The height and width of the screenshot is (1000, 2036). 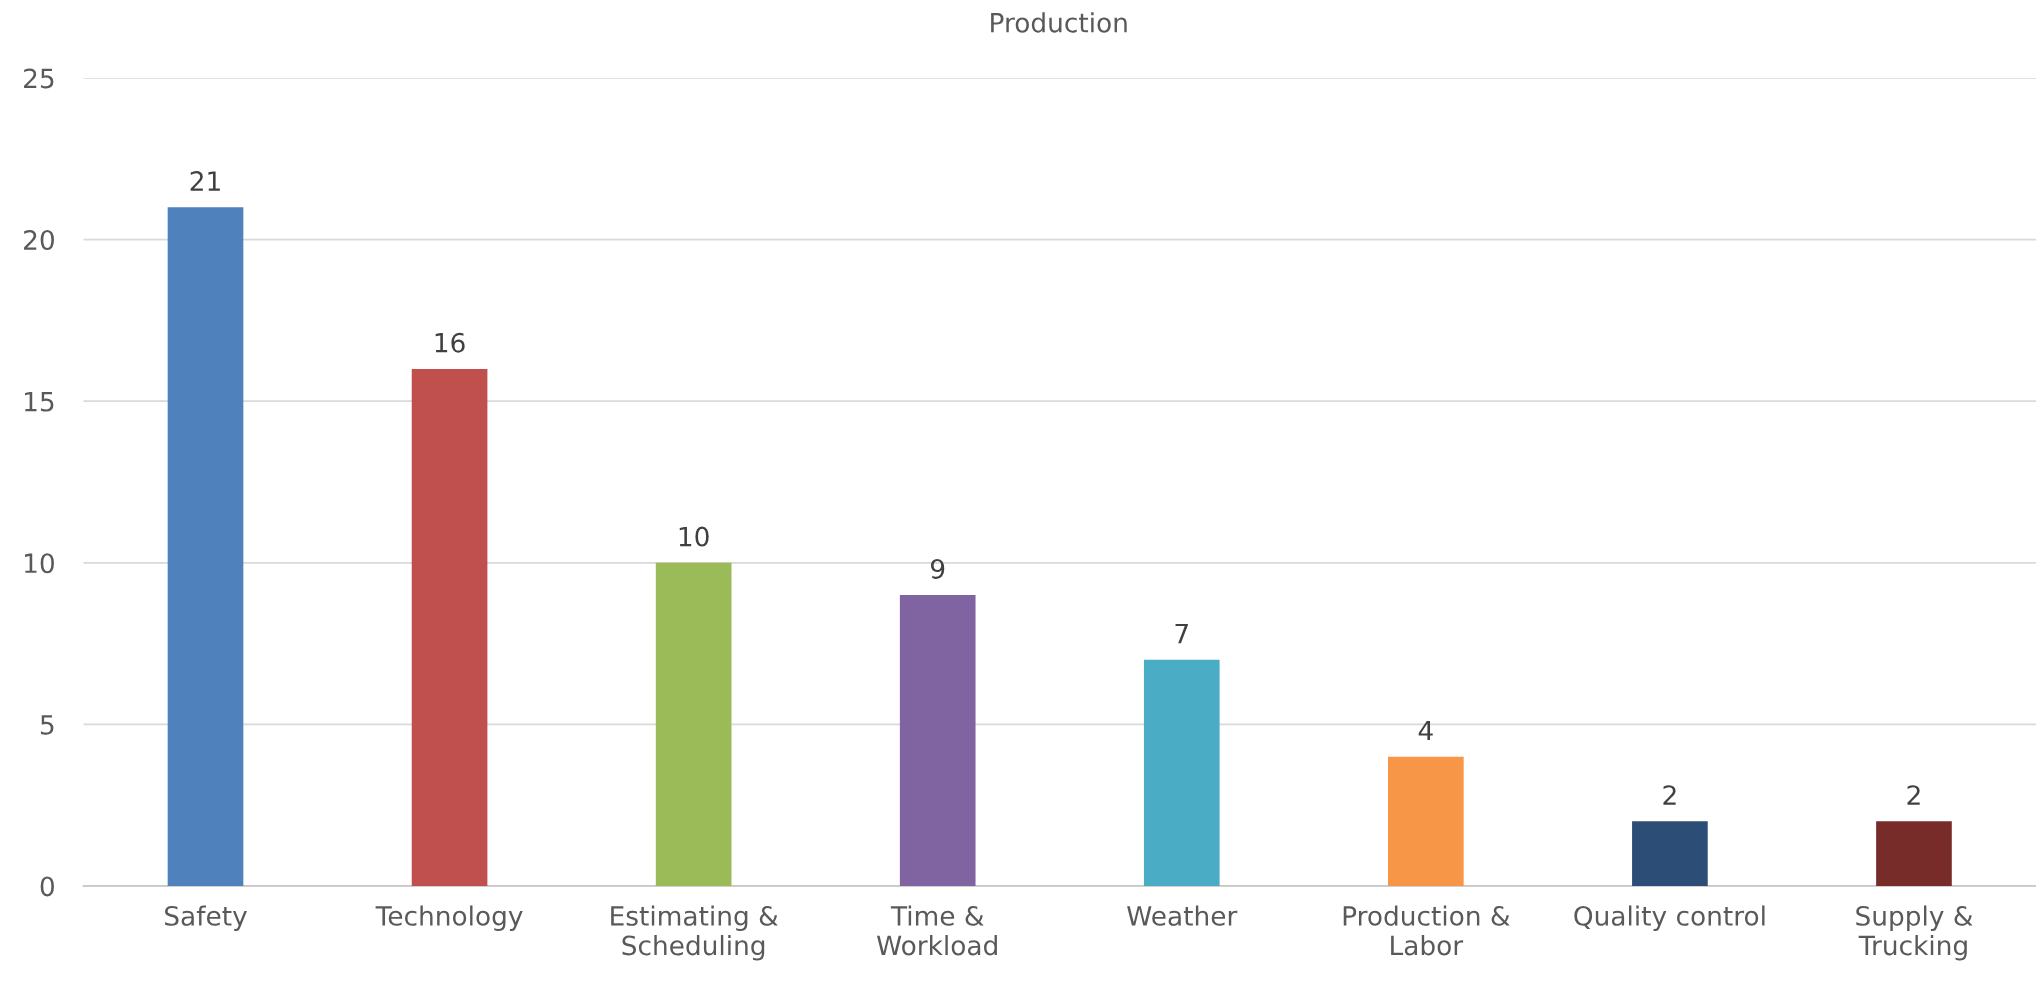 What do you see at coordinates (1182, 915) in the screenshot?
I see `x-tick-label: Weather` at bounding box center [1182, 915].